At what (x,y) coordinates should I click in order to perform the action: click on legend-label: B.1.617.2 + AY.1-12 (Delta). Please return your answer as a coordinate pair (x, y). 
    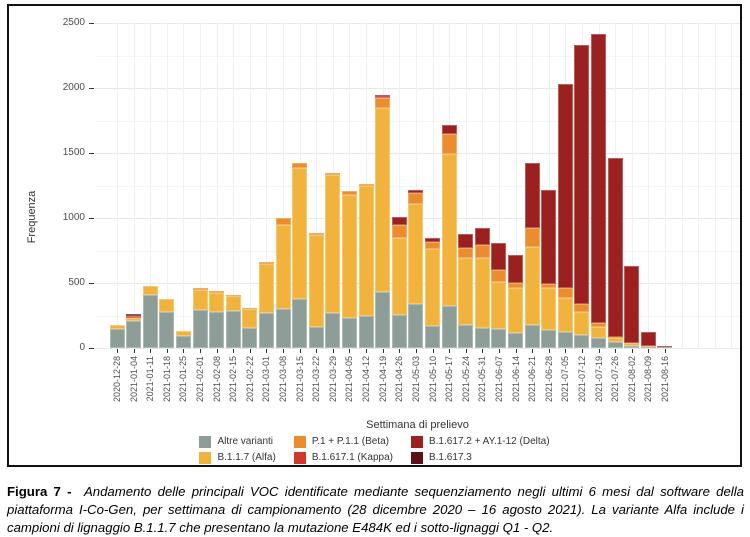
    Looking at the image, I should click on (489, 441).